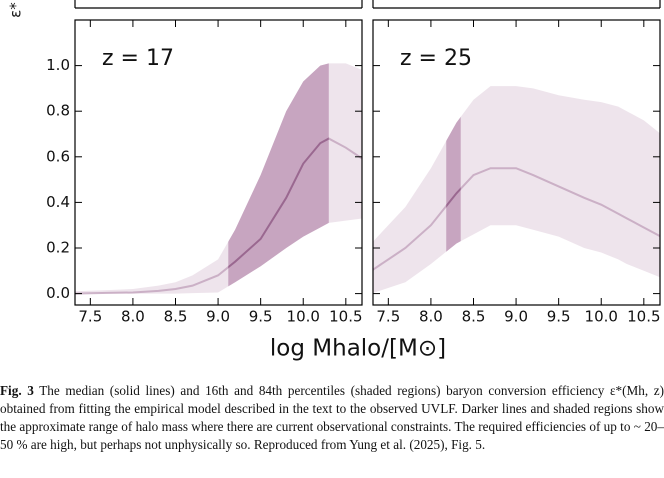 The height and width of the screenshot is (478, 664). What do you see at coordinates (58, 293) in the screenshot?
I see `y-tick-label: 0.0` at bounding box center [58, 293].